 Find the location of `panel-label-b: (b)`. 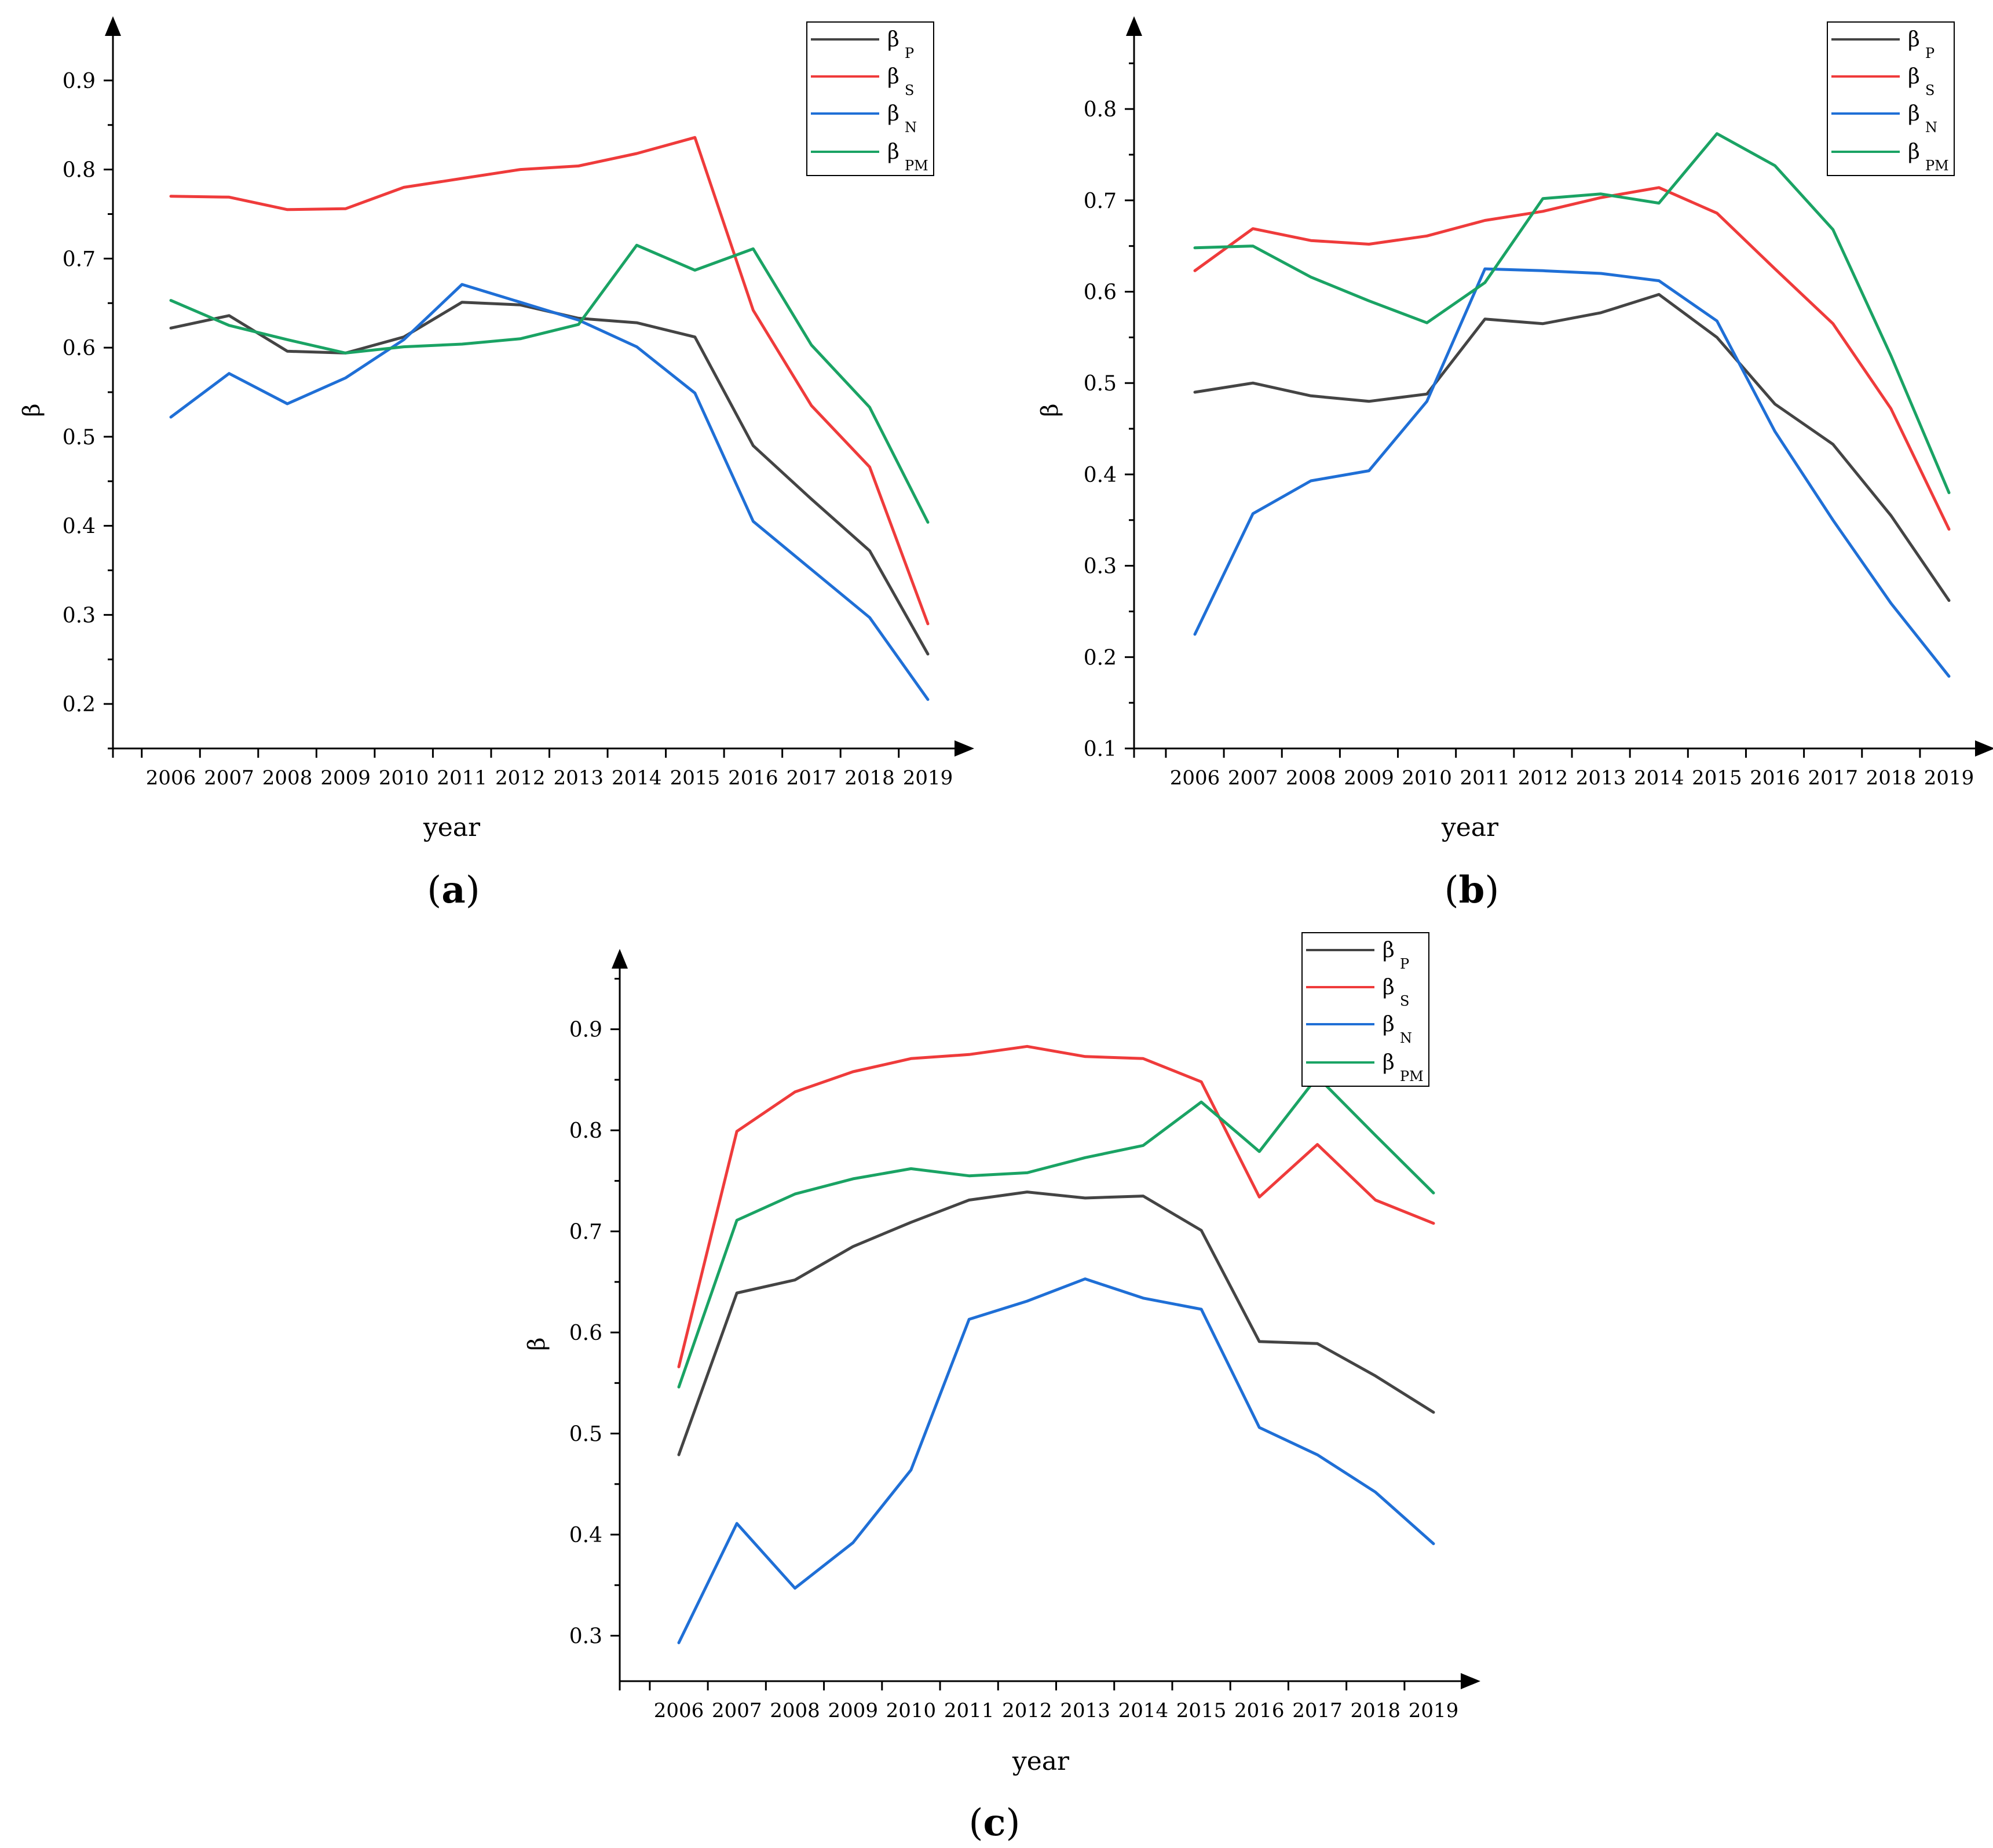

panel-label-b: (b) is located at coordinates (1472, 890).